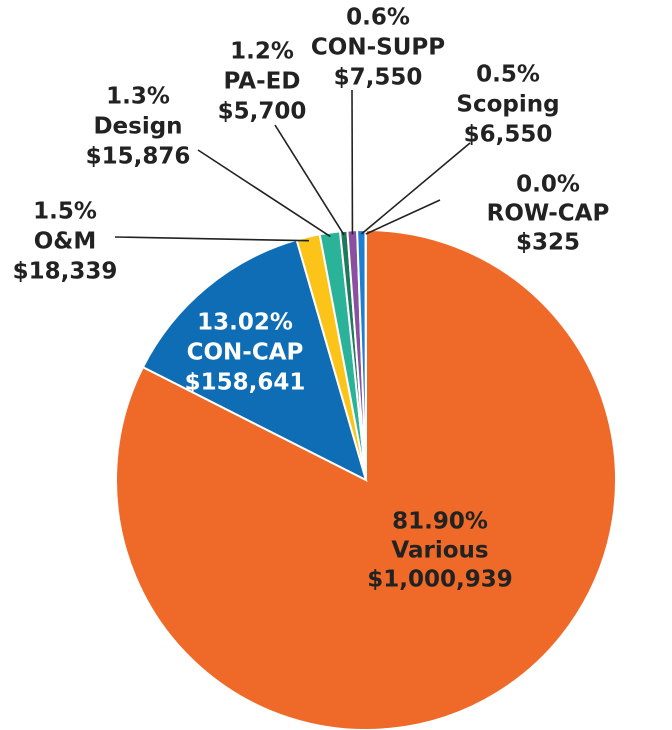 The image size is (672, 730). What do you see at coordinates (508, 75) in the screenshot?
I see `percent-label: 0.5%` at bounding box center [508, 75].